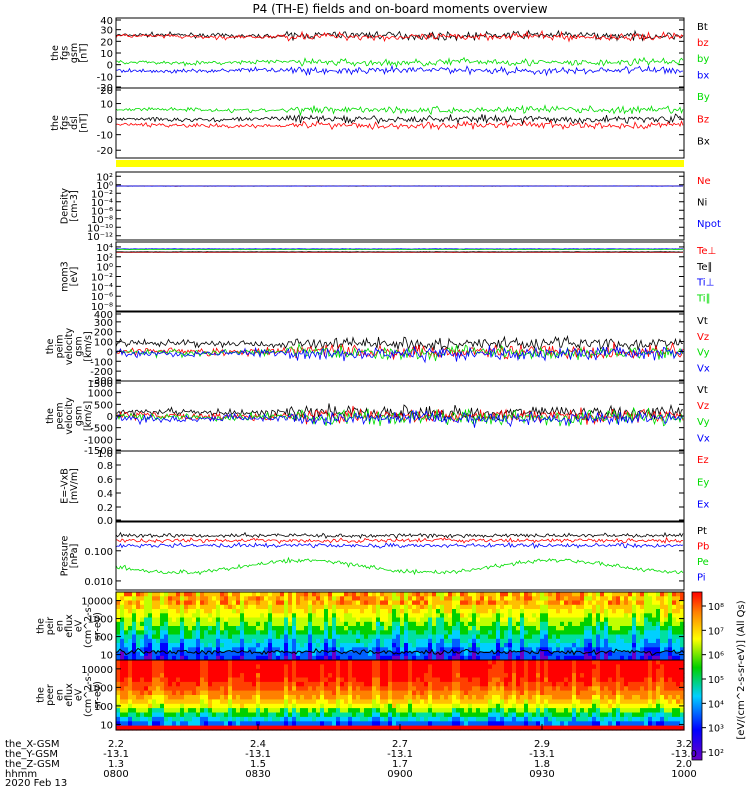 This screenshot has height=800, width=750. What do you see at coordinates (50, 347) in the screenshot?
I see `y-axis-label: the` at bounding box center [50, 347].